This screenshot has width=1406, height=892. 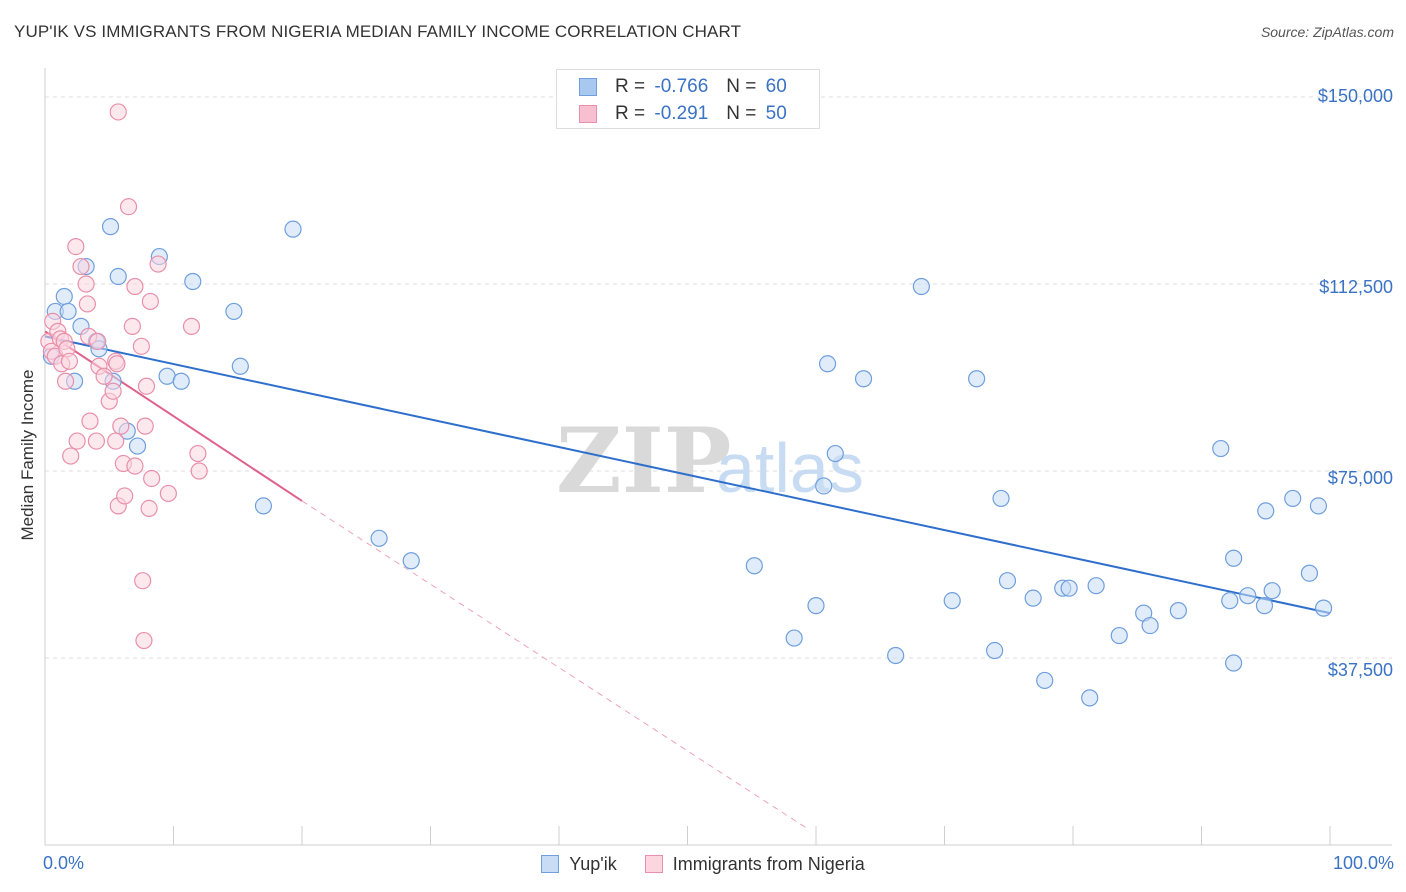 What do you see at coordinates (790, 468) in the screenshot?
I see `watermark-atlas: atlas` at bounding box center [790, 468].